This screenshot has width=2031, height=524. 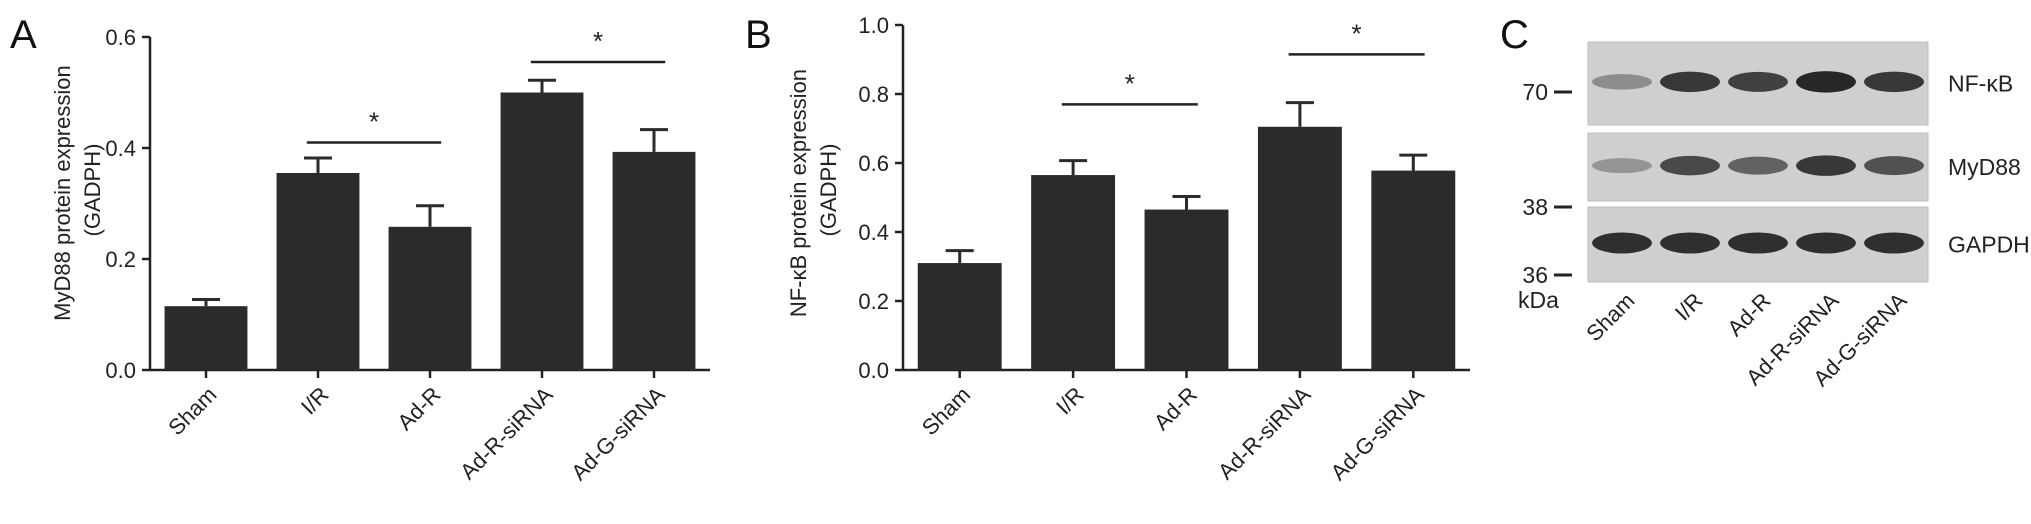 I want to click on blot-lane-label: Sham, so click(x=1610, y=317).